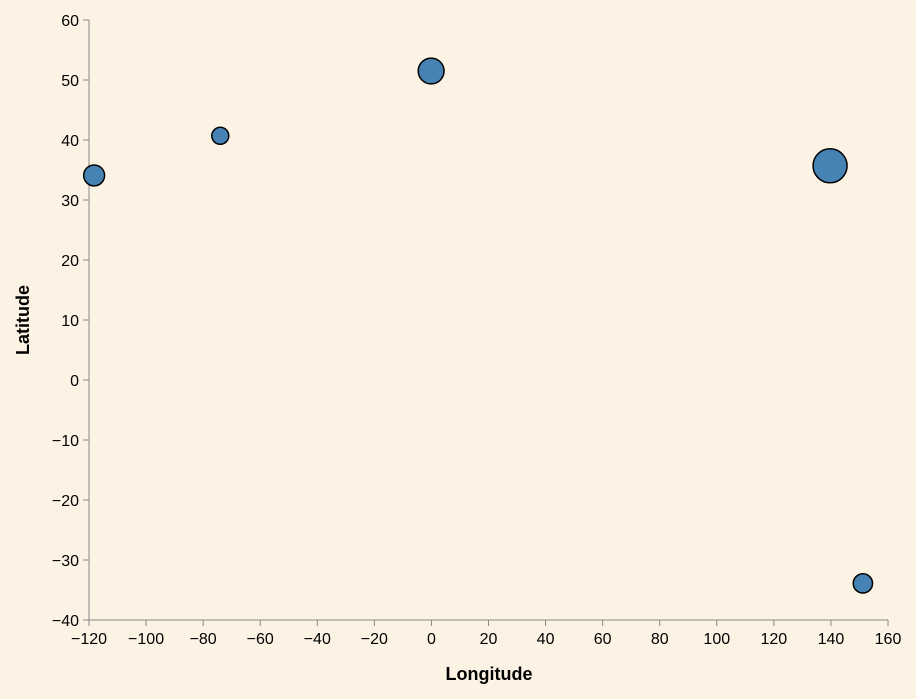 The width and height of the screenshot is (916, 699). What do you see at coordinates (65, 561) in the screenshot?
I see `y-tick-label: −30` at bounding box center [65, 561].